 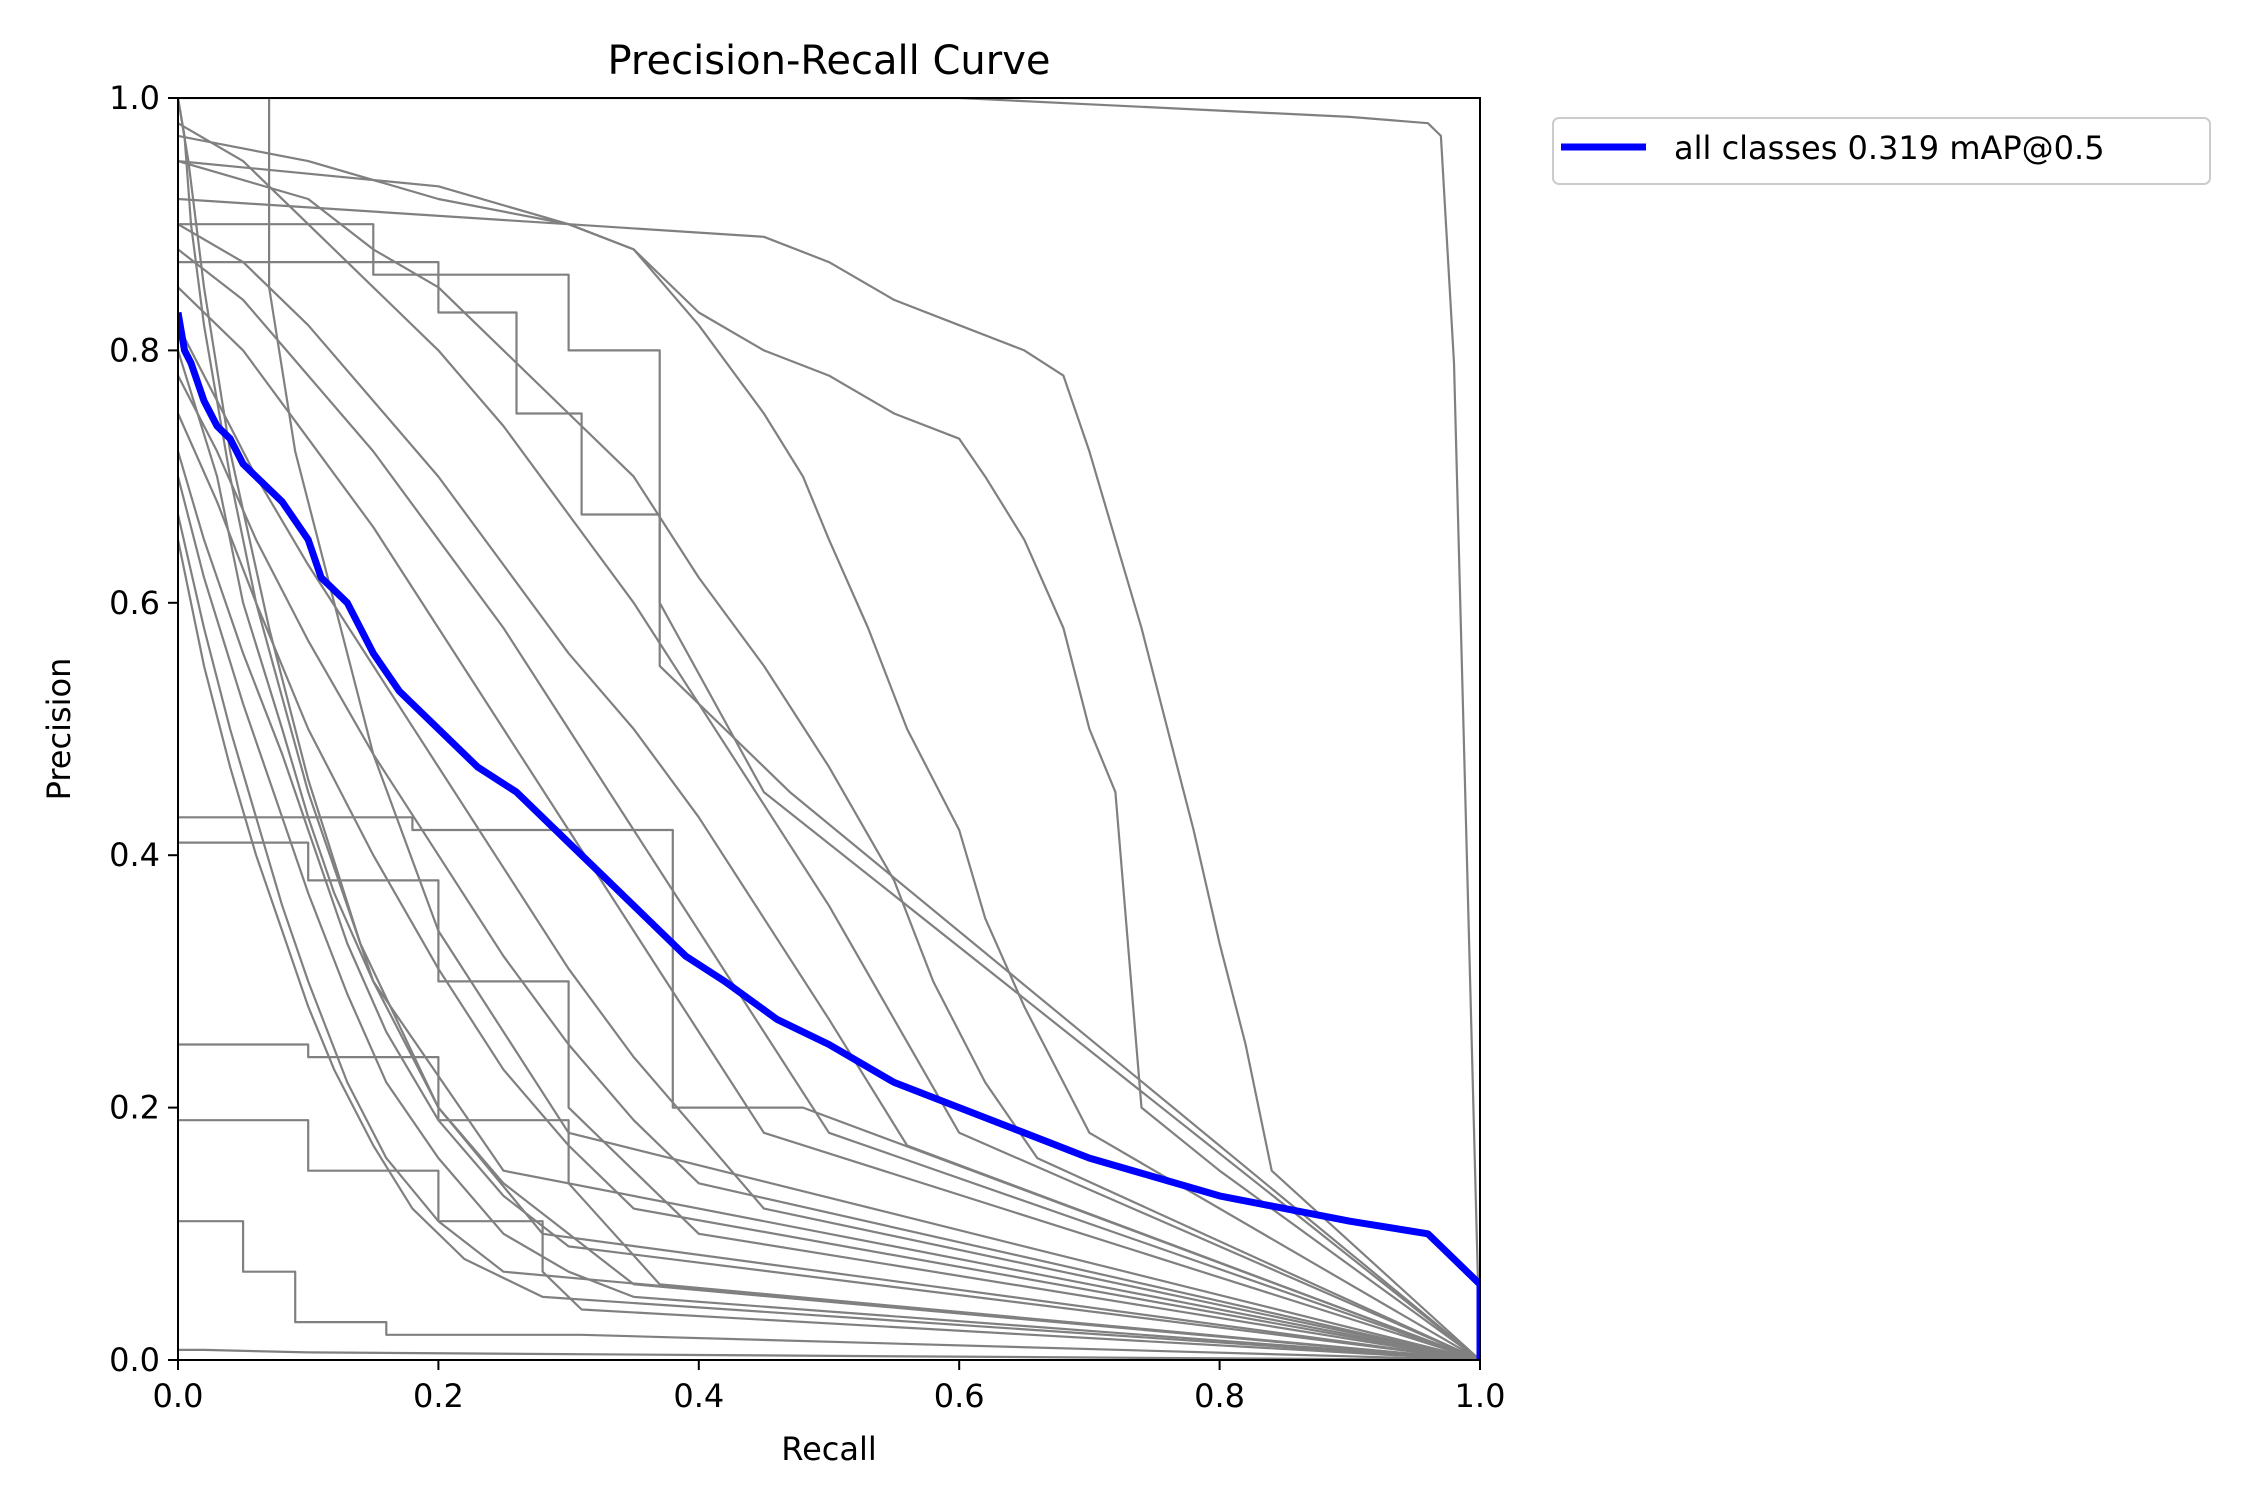 I want to click on legend-label: all classes 0.319 mAP@0.5, so click(x=1889, y=148).